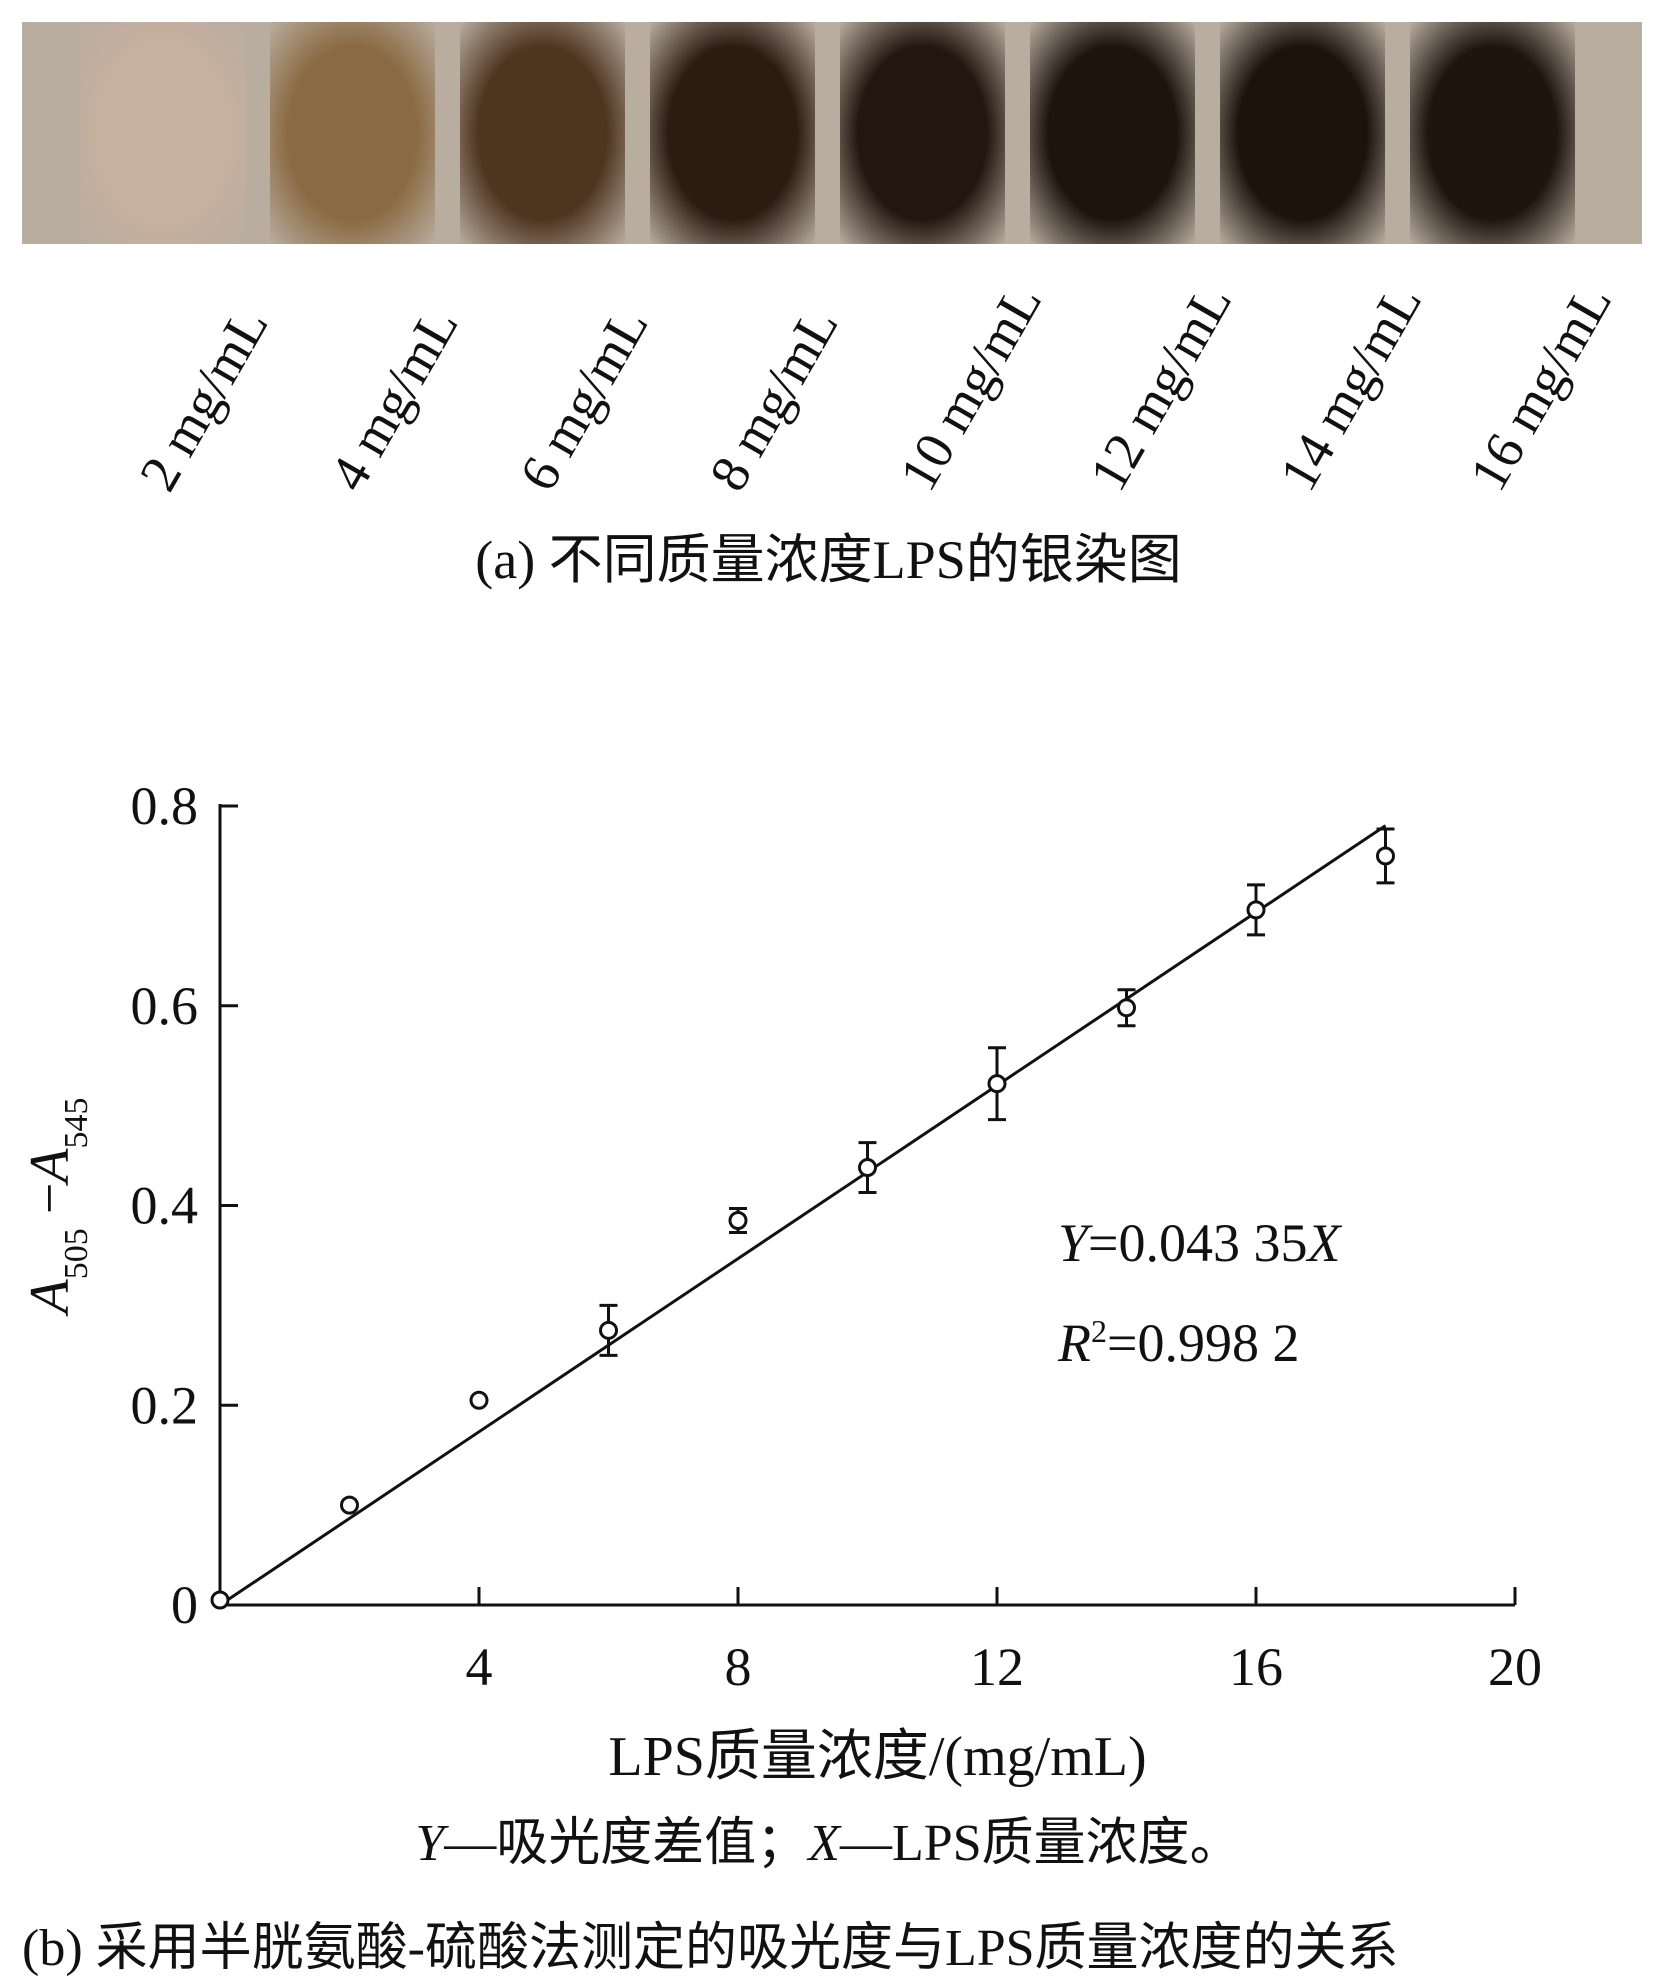 The height and width of the screenshot is (1982, 1657). Describe the element at coordinates (828, 1843) in the screenshot. I see `variable-legend: Y—吸光度差值；X—LPS质量浓度。` at that location.